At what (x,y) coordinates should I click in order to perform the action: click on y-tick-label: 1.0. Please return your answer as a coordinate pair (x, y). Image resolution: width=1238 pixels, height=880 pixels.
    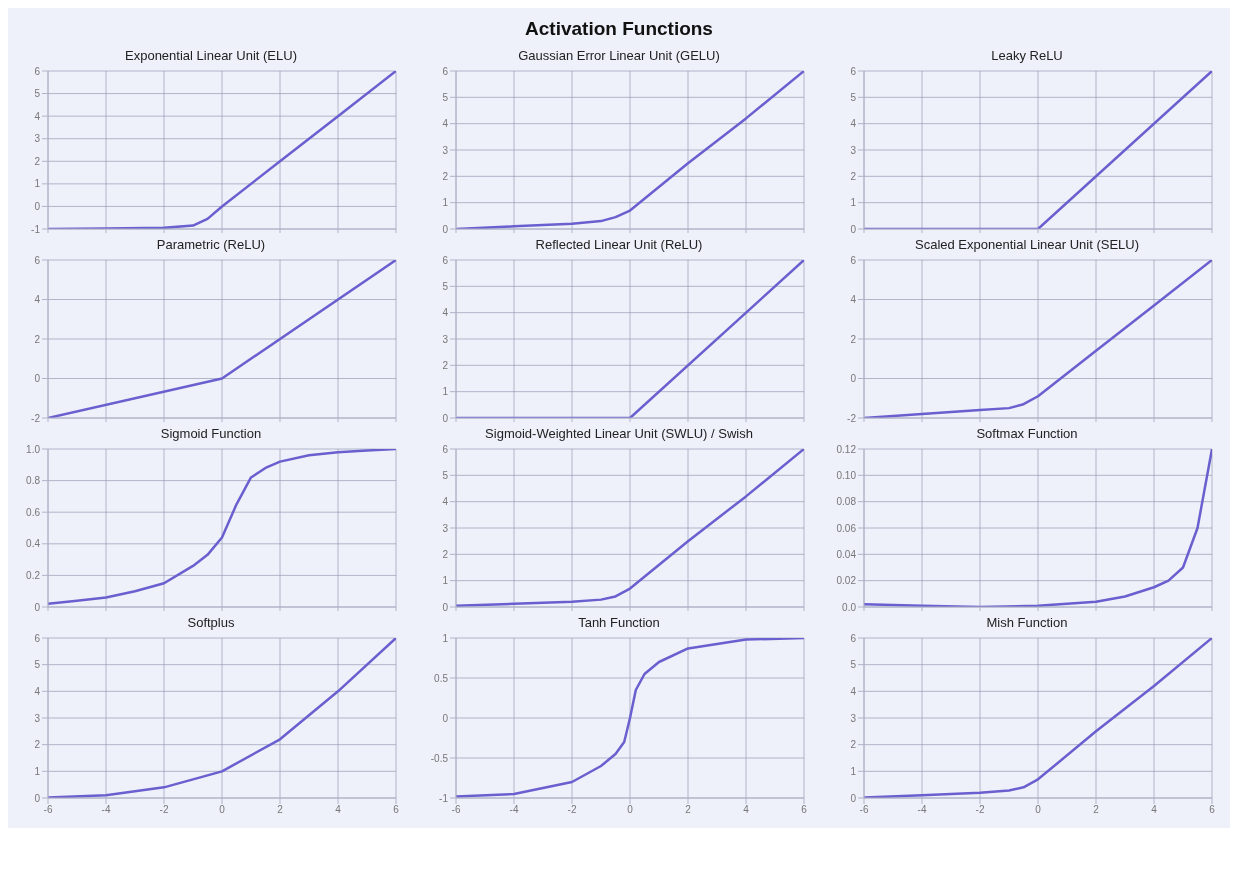
    Looking at the image, I should click on (33, 449).